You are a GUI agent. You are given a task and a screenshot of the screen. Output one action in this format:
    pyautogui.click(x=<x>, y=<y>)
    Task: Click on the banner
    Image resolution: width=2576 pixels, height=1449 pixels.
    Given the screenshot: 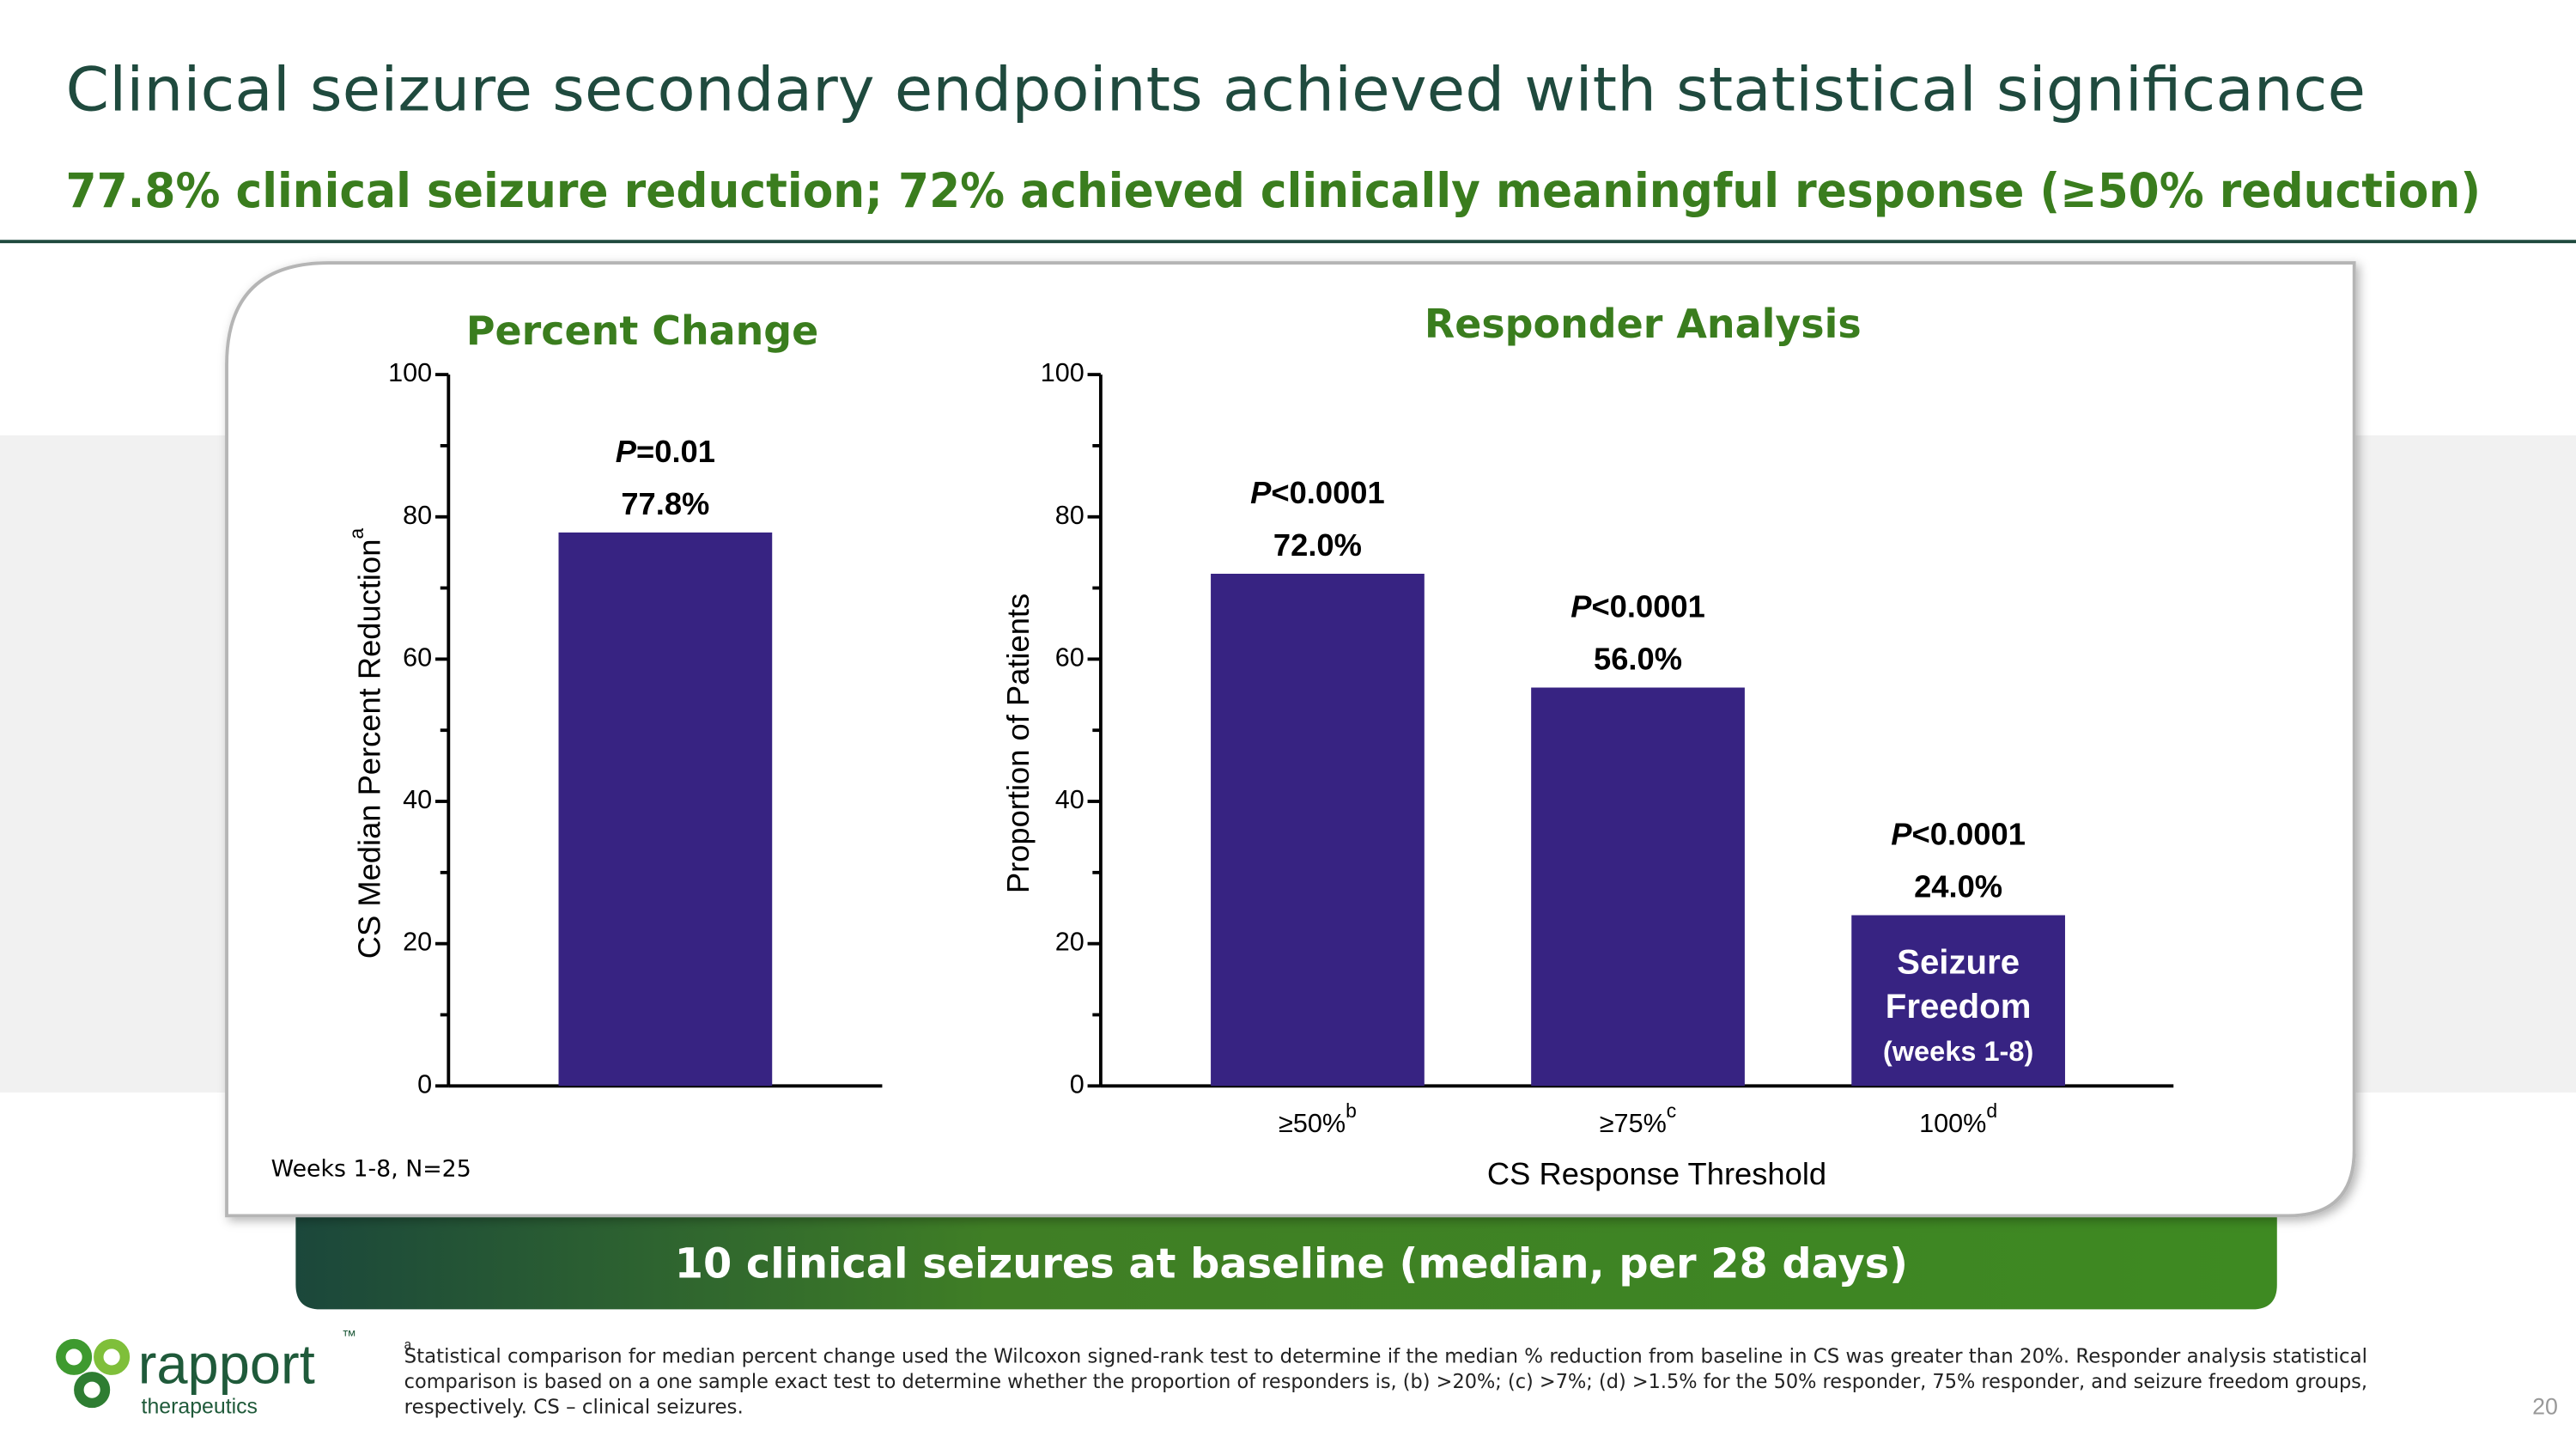 What is the action you would take?
    pyautogui.click(x=1286, y=1258)
    